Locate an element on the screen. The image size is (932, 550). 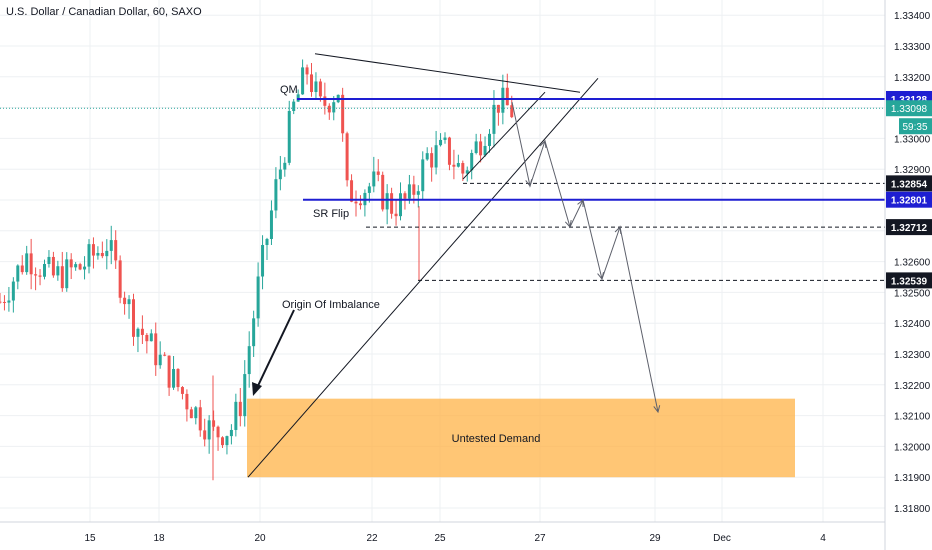
demand-zone-label: Untested Demand is located at coordinates (496, 439).